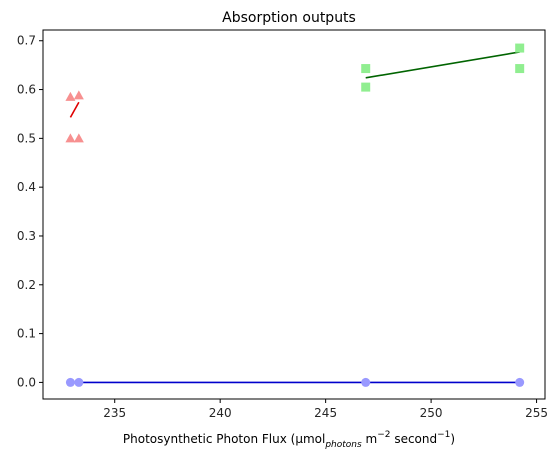  Describe the element at coordinates (26, 236) in the screenshot. I see `y-tick-label: 0.3` at that location.